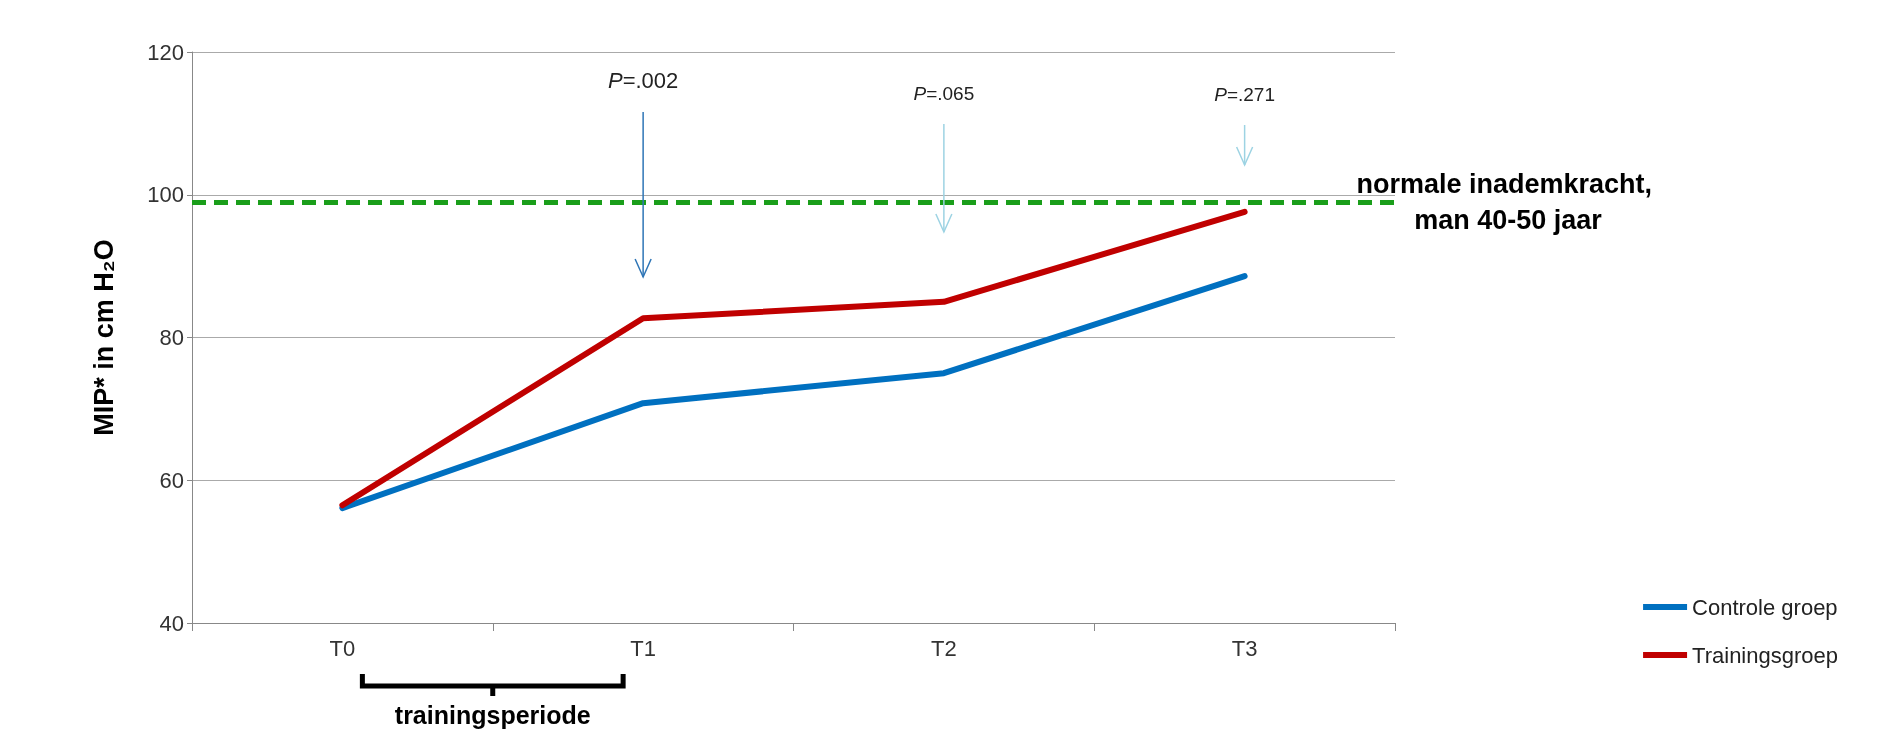 The image size is (1883, 741). What do you see at coordinates (165, 195) in the screenshot?
I see `y-tick-label: 100` at bounding box center [165, 195].